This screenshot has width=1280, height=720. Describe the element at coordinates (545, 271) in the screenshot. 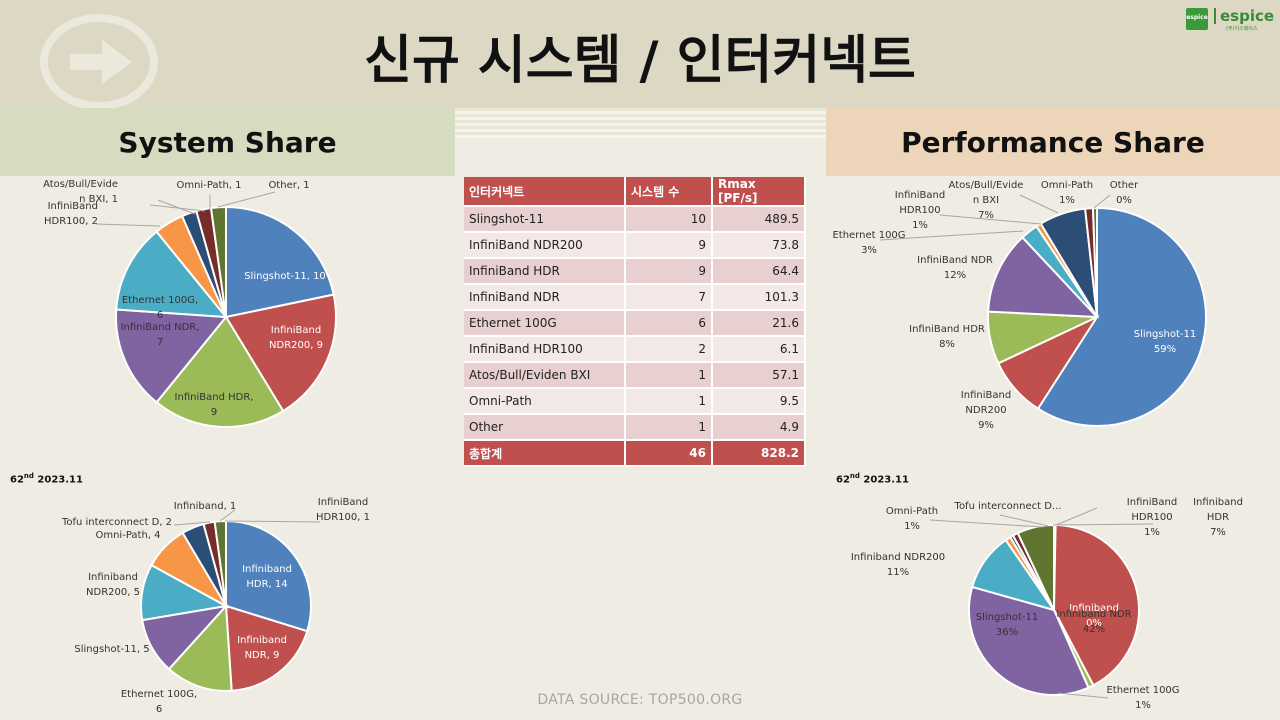

I see `cell-interconnect: InfiniBand HDR` at that location.